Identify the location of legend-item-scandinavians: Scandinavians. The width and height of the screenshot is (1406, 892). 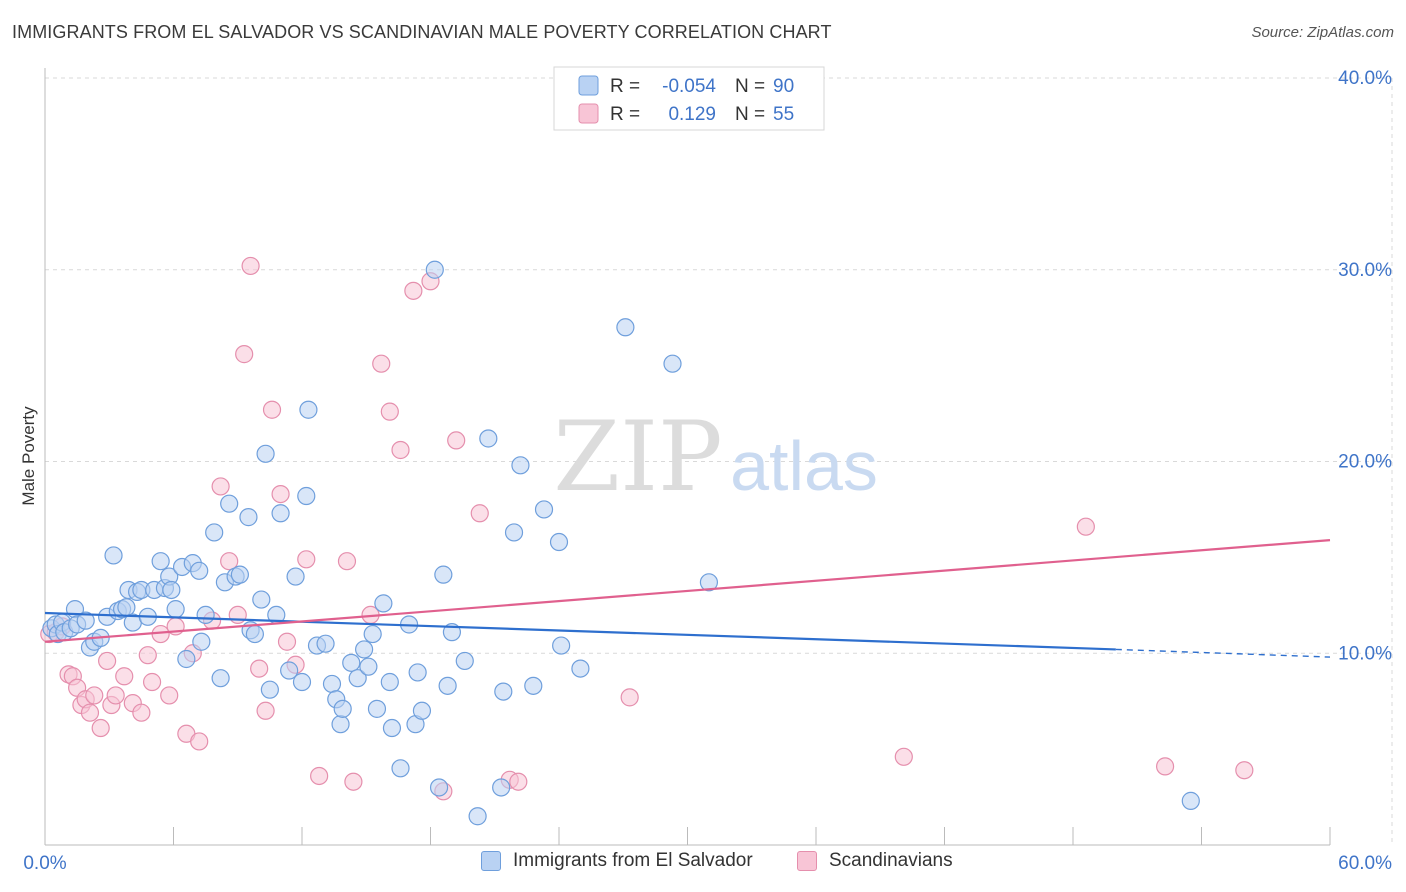
(875, 861).